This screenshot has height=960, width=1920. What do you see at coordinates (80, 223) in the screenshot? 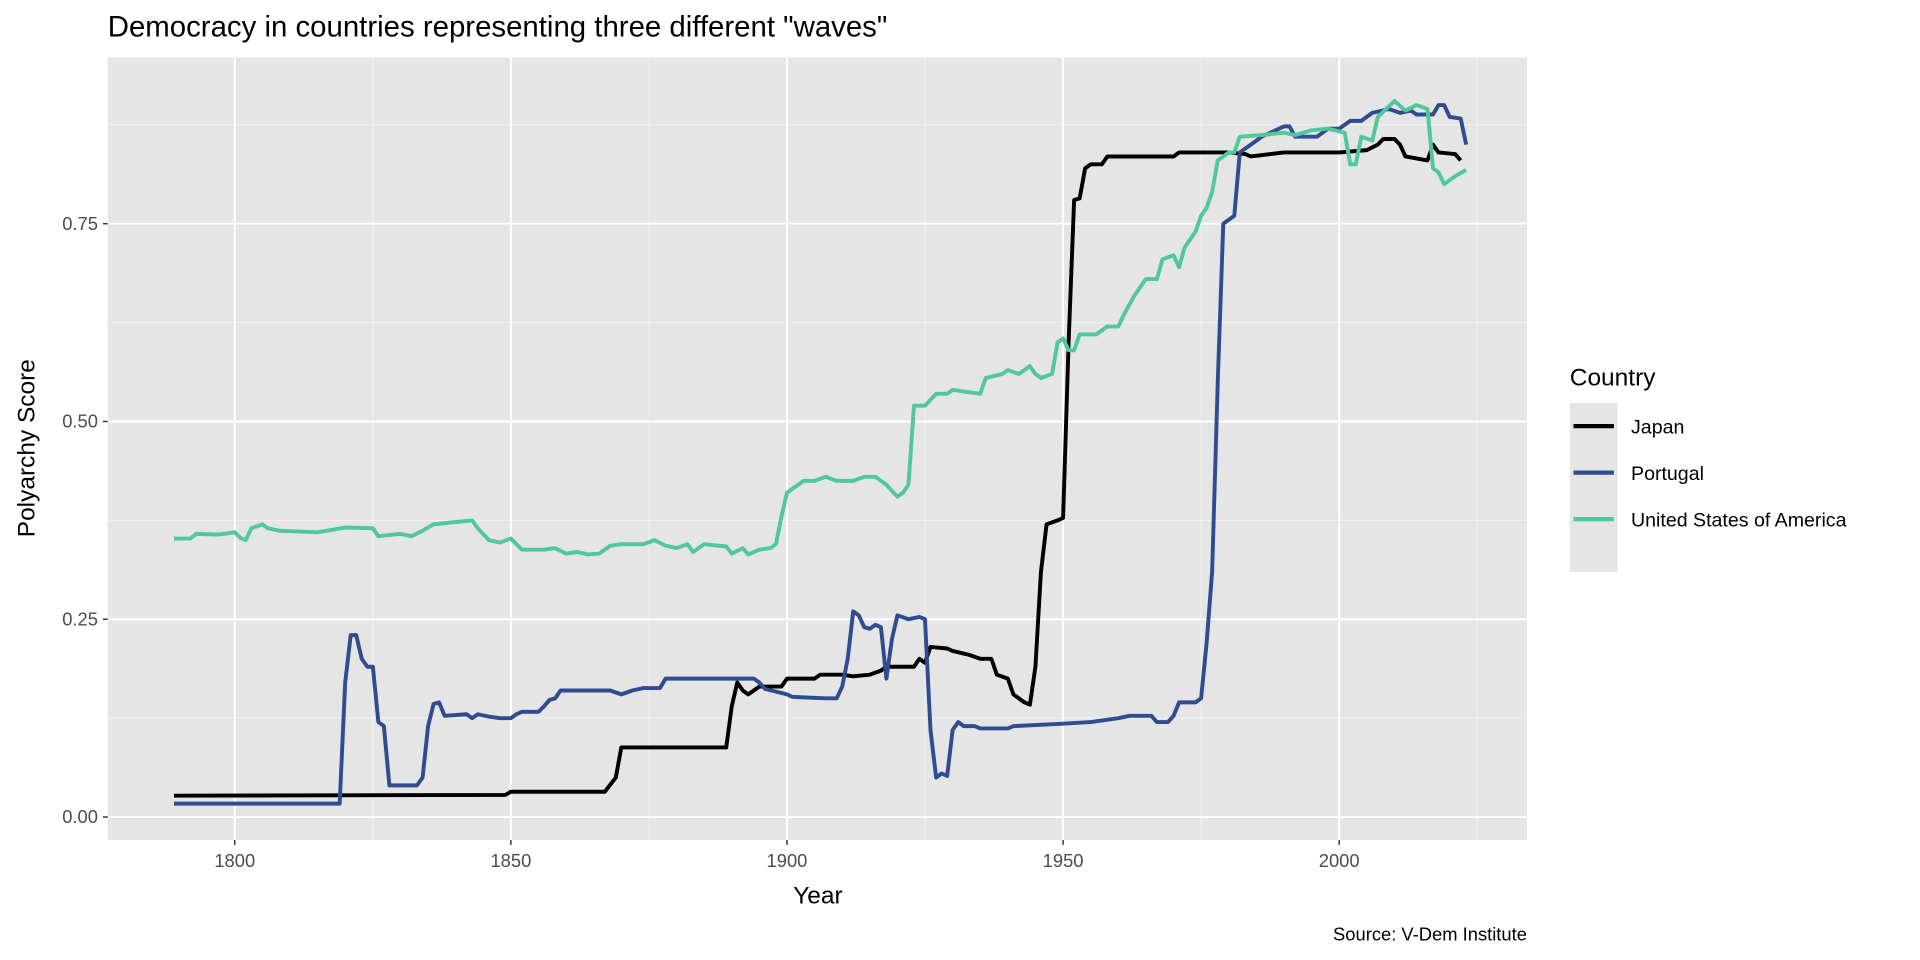
I see `y-tick-label: 0.75` at bounding box center [80, 223].